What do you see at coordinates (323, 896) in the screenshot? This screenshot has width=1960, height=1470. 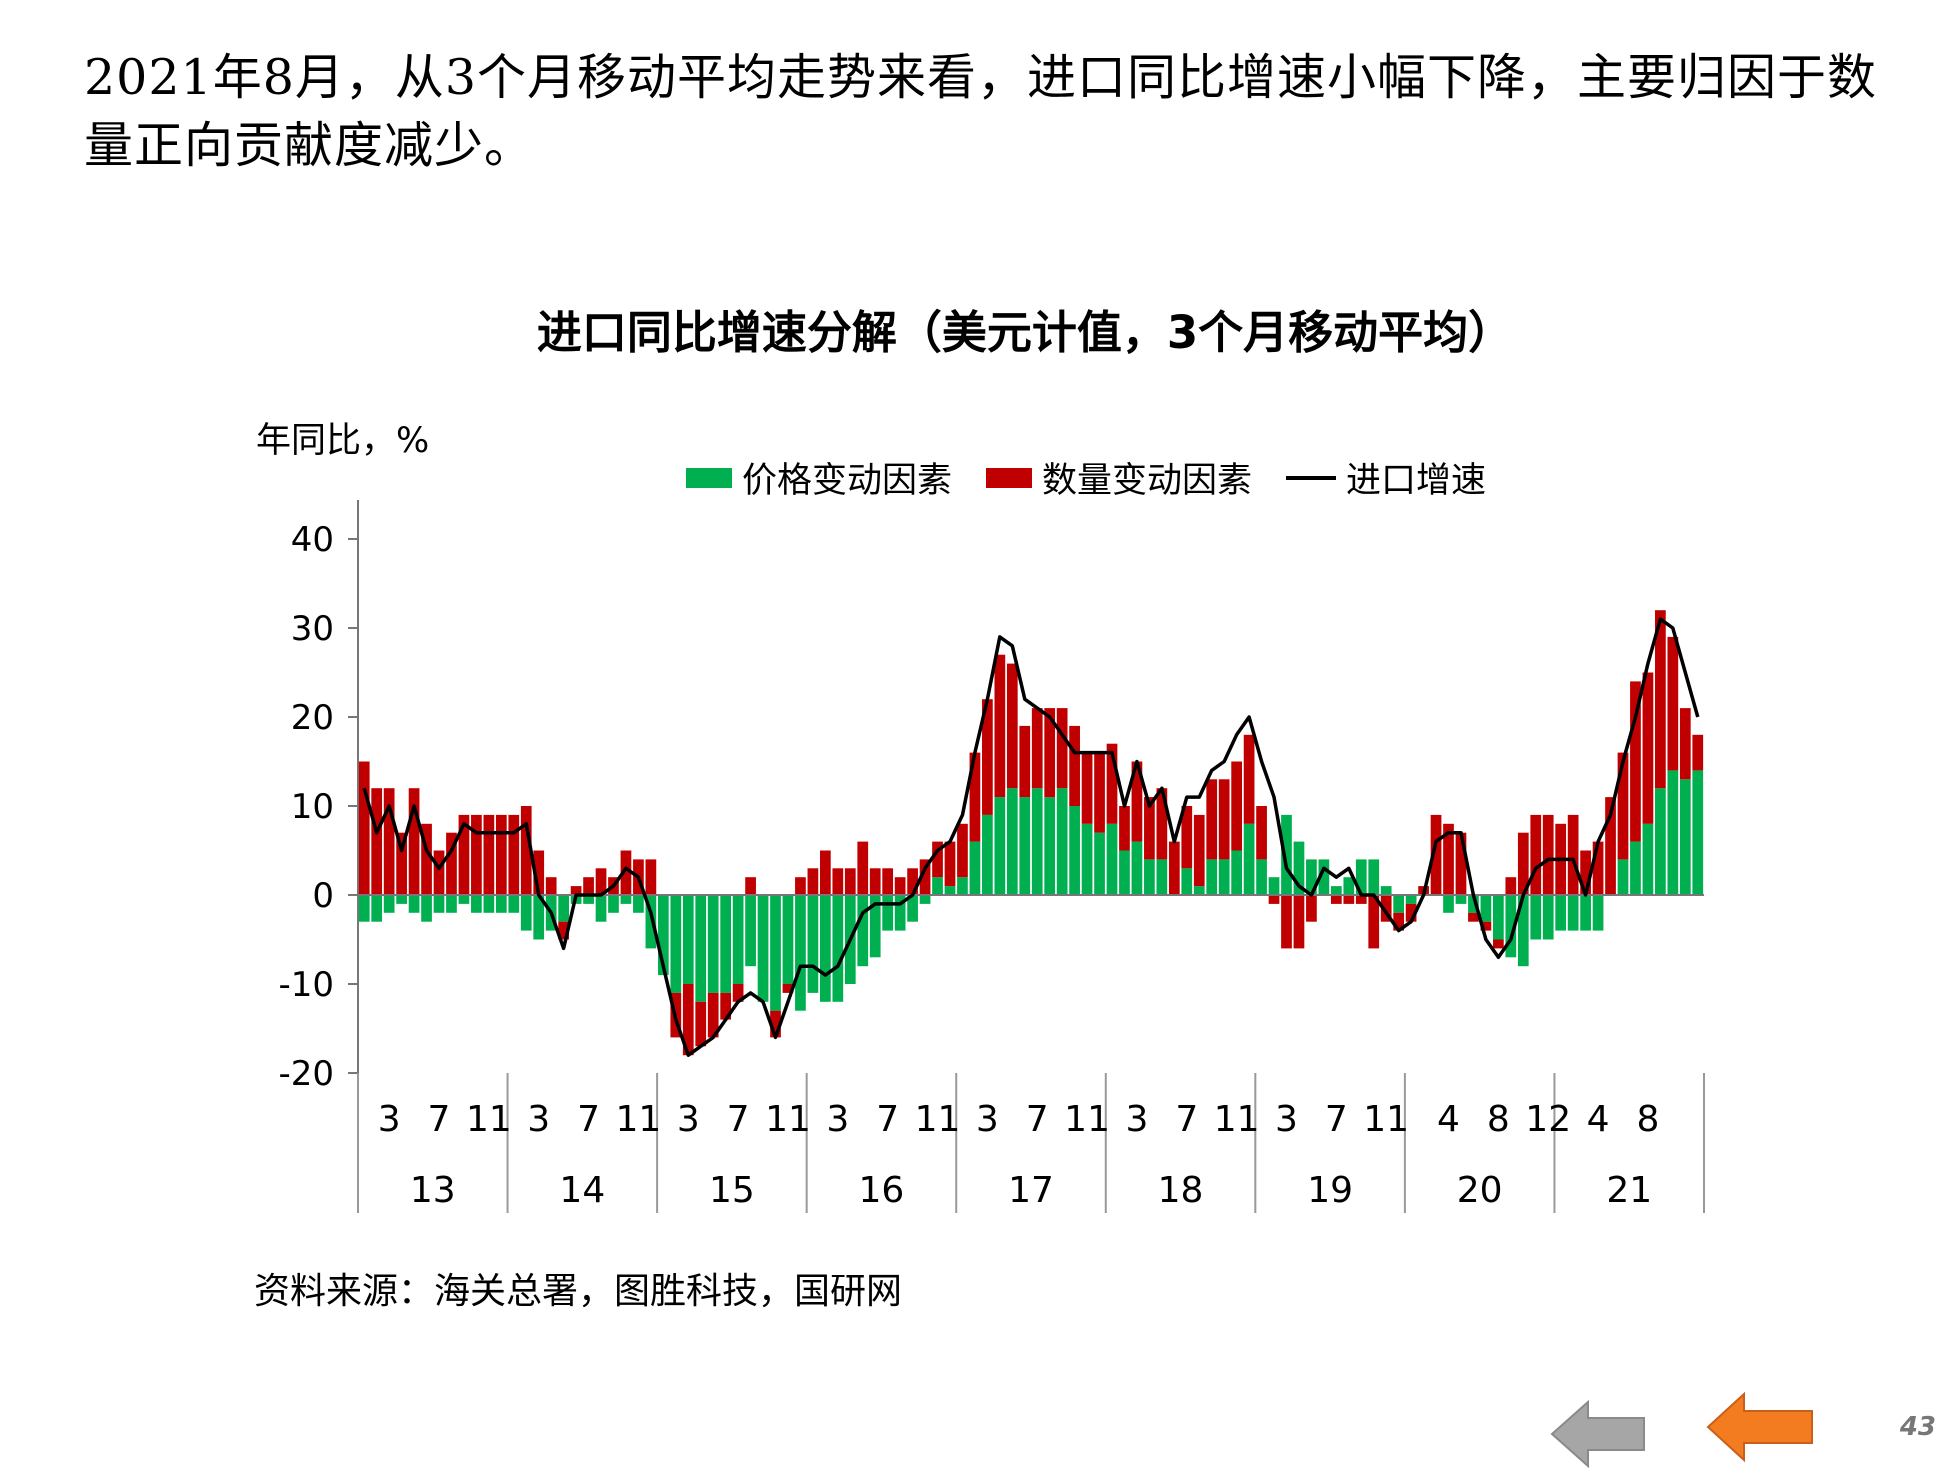 I see `y-tick-label: 0` at bounding box center [323, 896].